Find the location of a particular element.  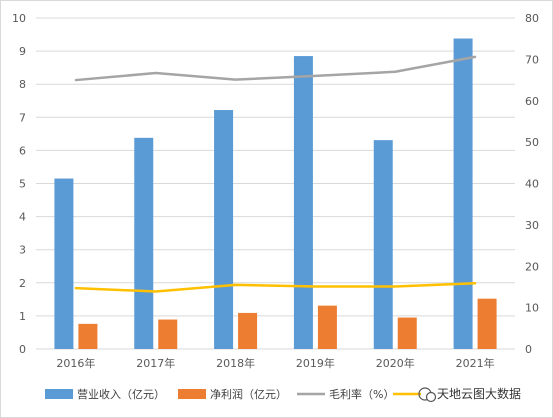

y-right-tick-label: 10 is located at coordinates (532, 308).